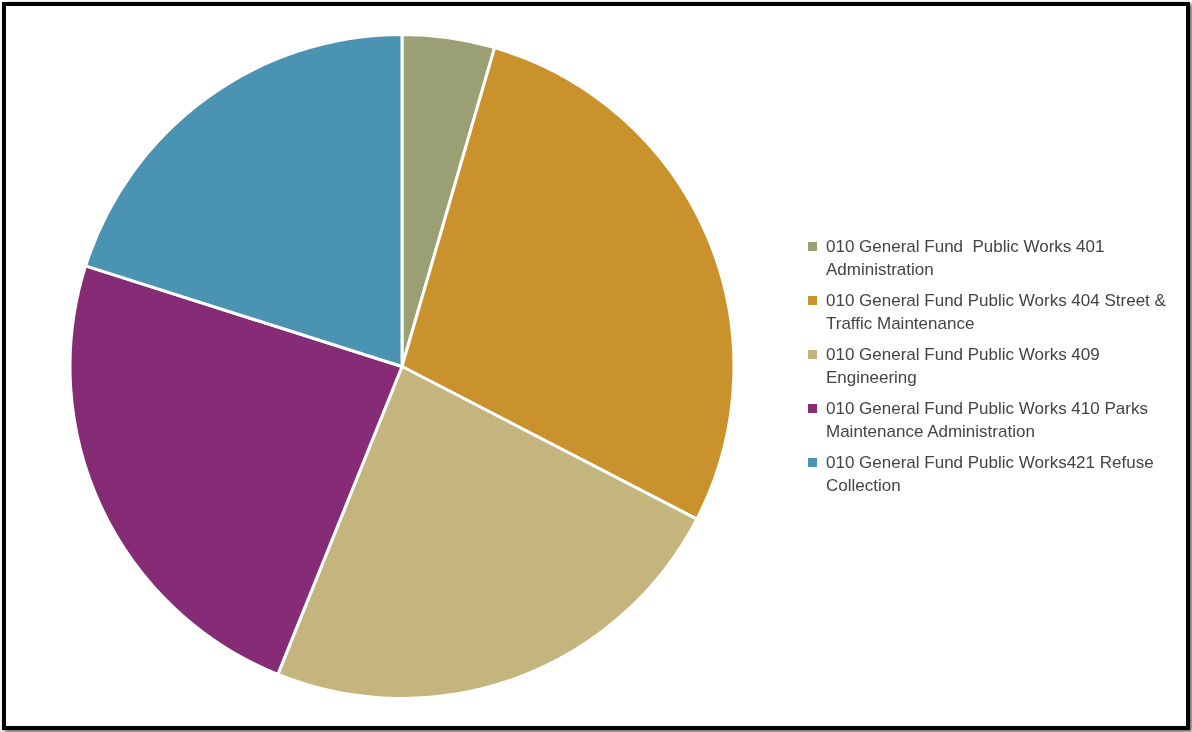  I want to click on legend-label: 010 General Fund Public Works 401 Administration, so click(966, 258).